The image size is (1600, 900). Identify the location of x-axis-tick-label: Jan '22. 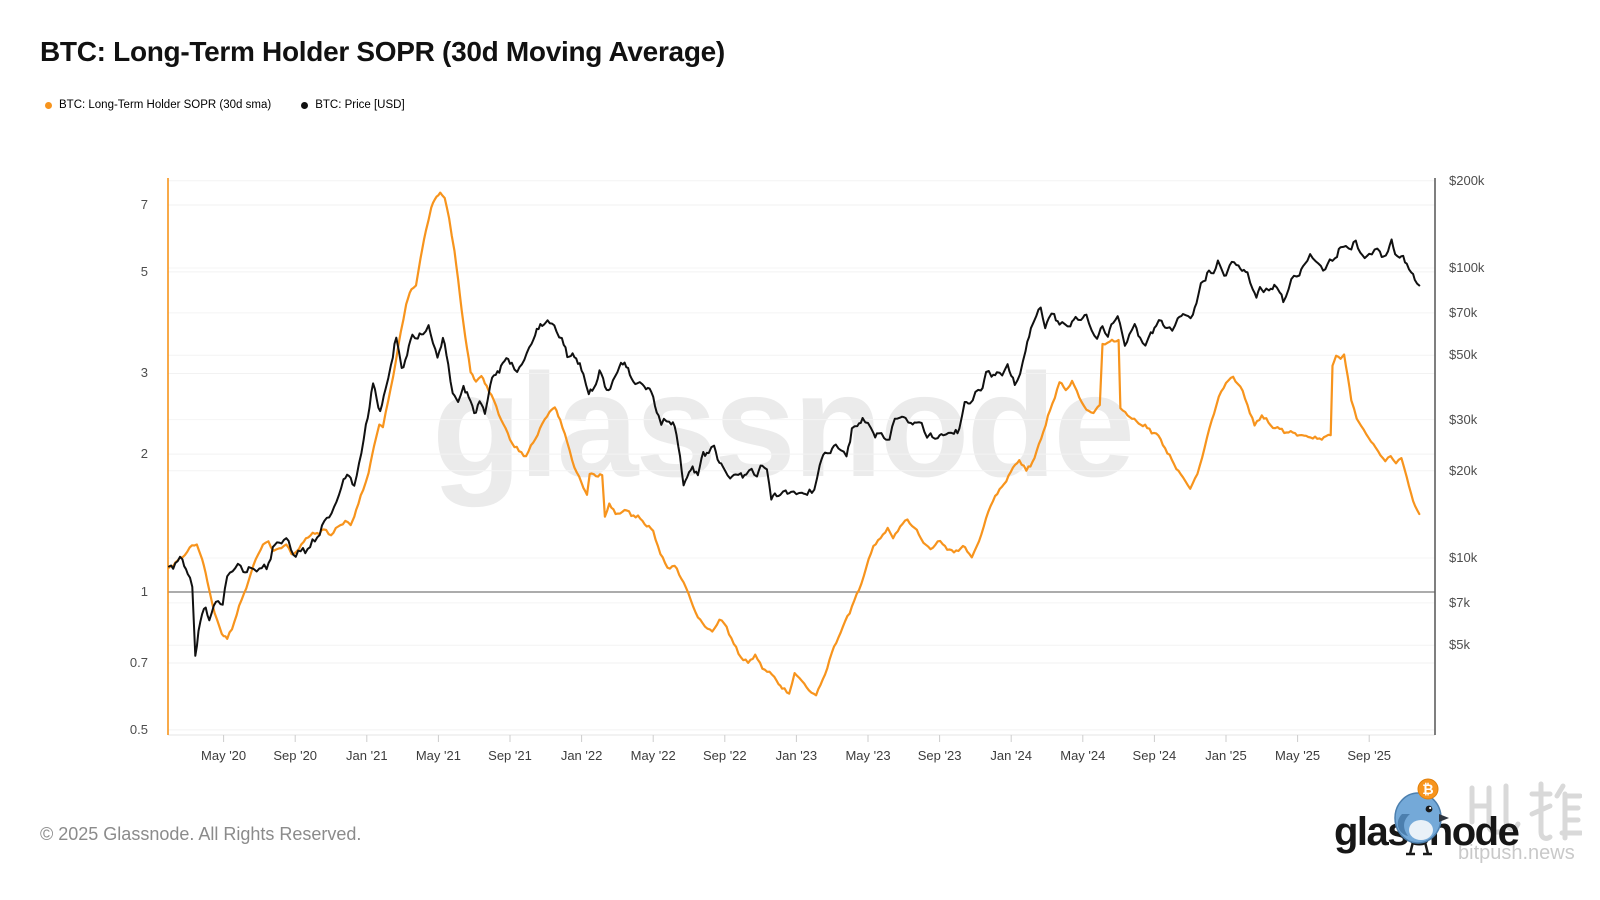
(581, 755).